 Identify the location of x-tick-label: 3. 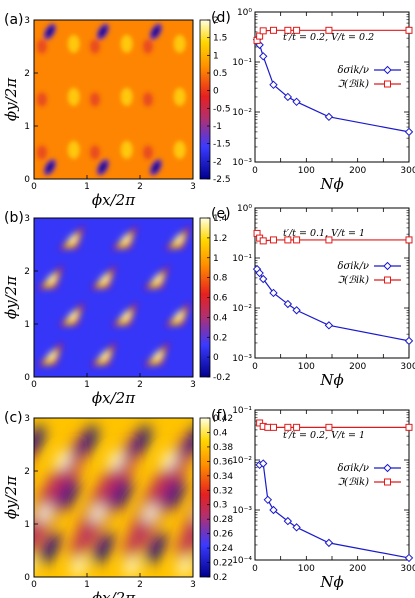
(193, 187).